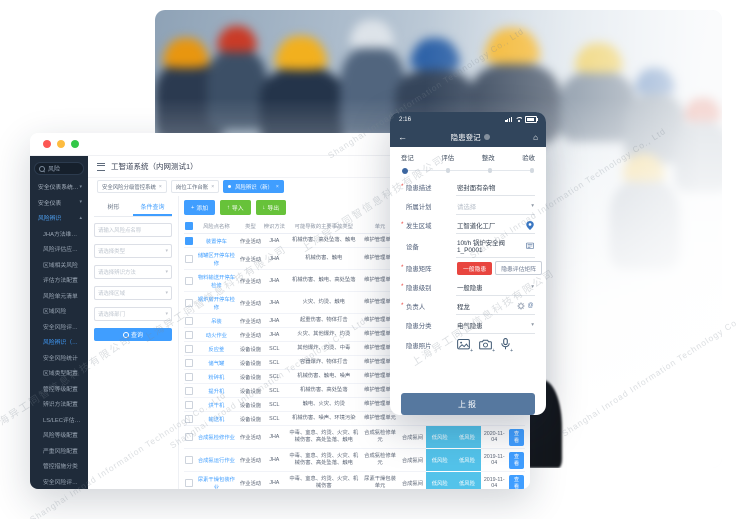 This screenshot has height=519, width=738. What do you see at coordinates (216, 377) in the screenshot?
I see `risk-point-link: 粉碎机` at bounding box center [216, 377].